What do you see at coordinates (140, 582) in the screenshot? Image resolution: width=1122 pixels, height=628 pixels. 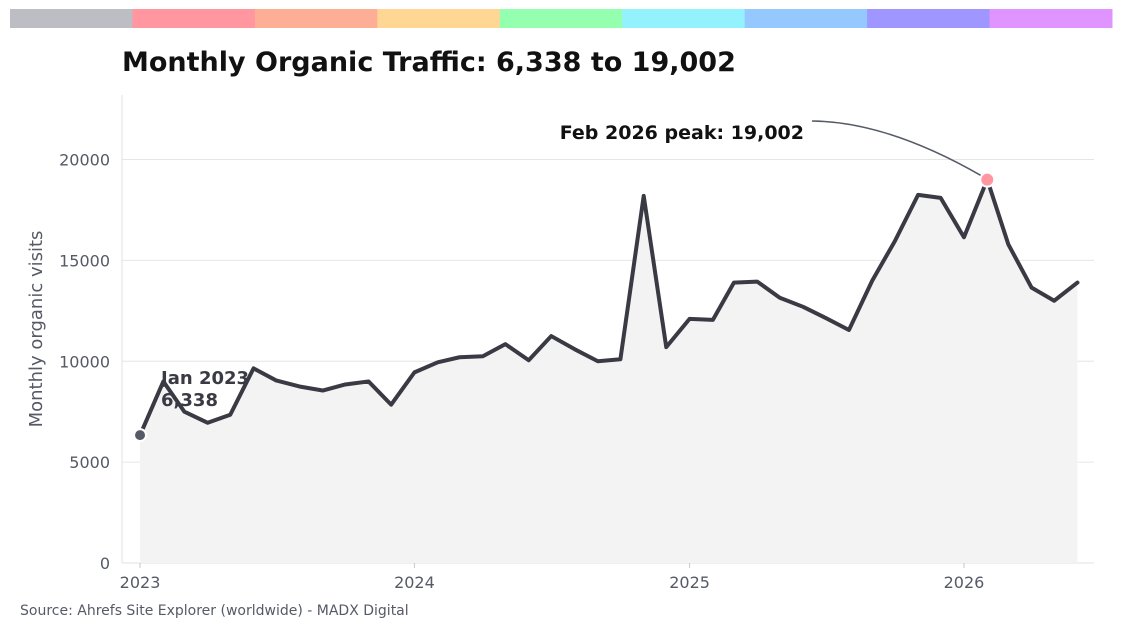 I see `x-tick-label: 2023` at bounding box center [140, 582].